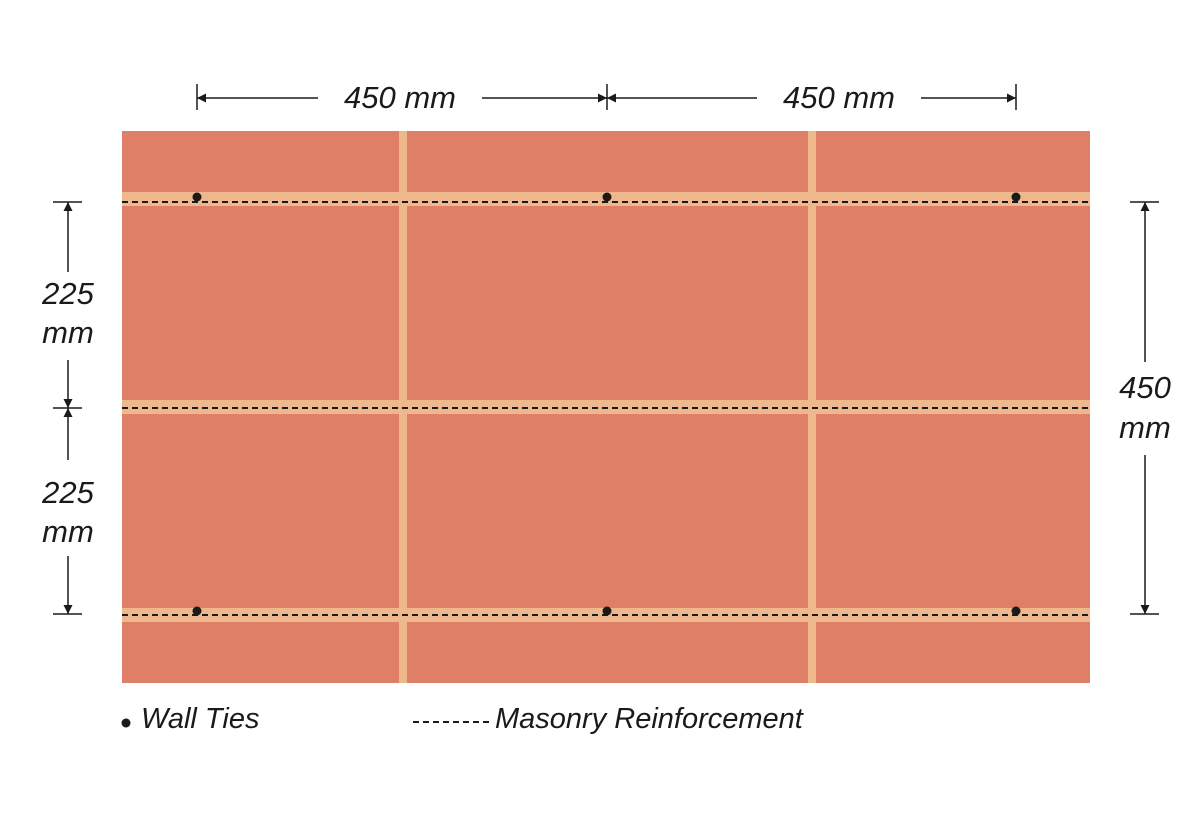  I want to click on wall-tie-legend-icon, so click(126, 723).